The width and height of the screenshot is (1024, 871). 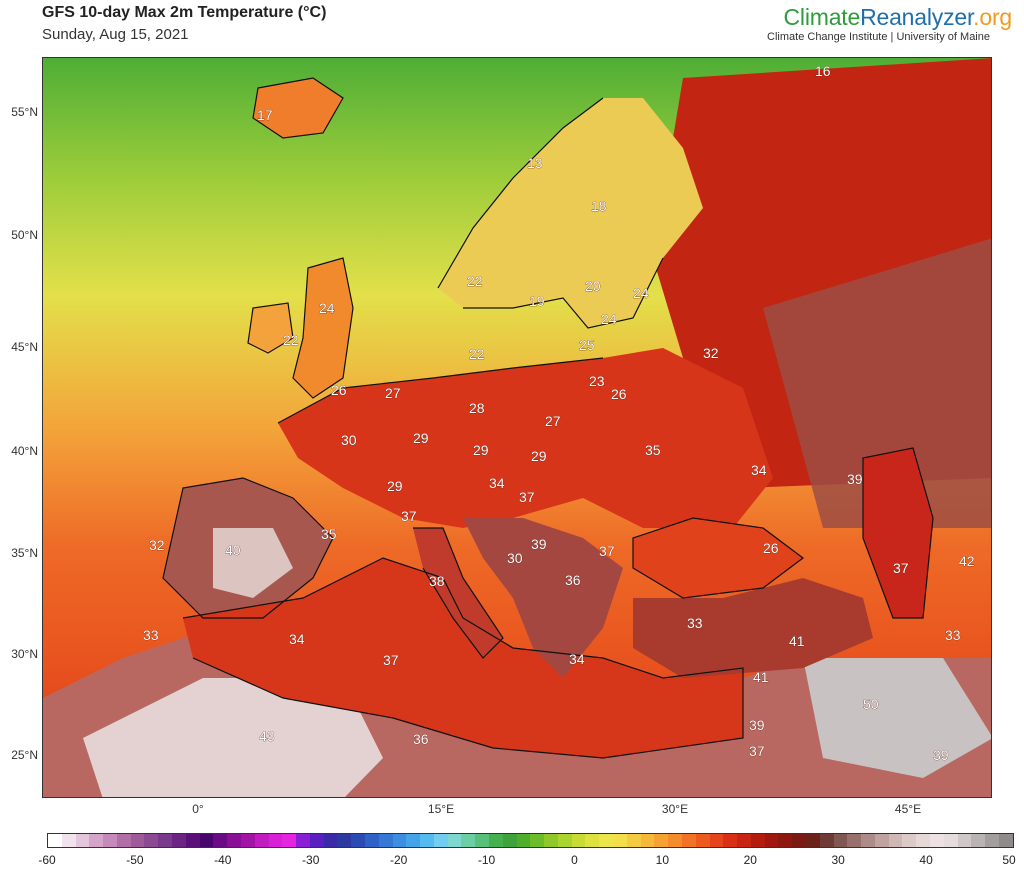 What do you see at coordinates (1009, 860) in the screenshot?
I see `colorbar-tick-label: 50` at bounding box center [1009, 860].